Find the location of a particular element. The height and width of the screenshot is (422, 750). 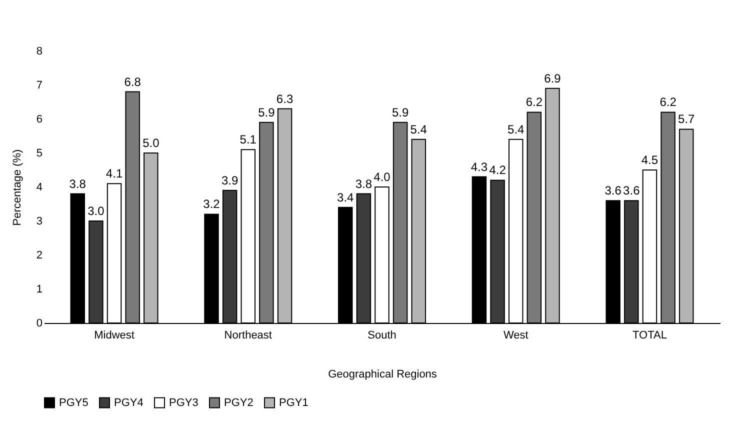

legend-label: PGY4 is located at coordinates (129, 402).